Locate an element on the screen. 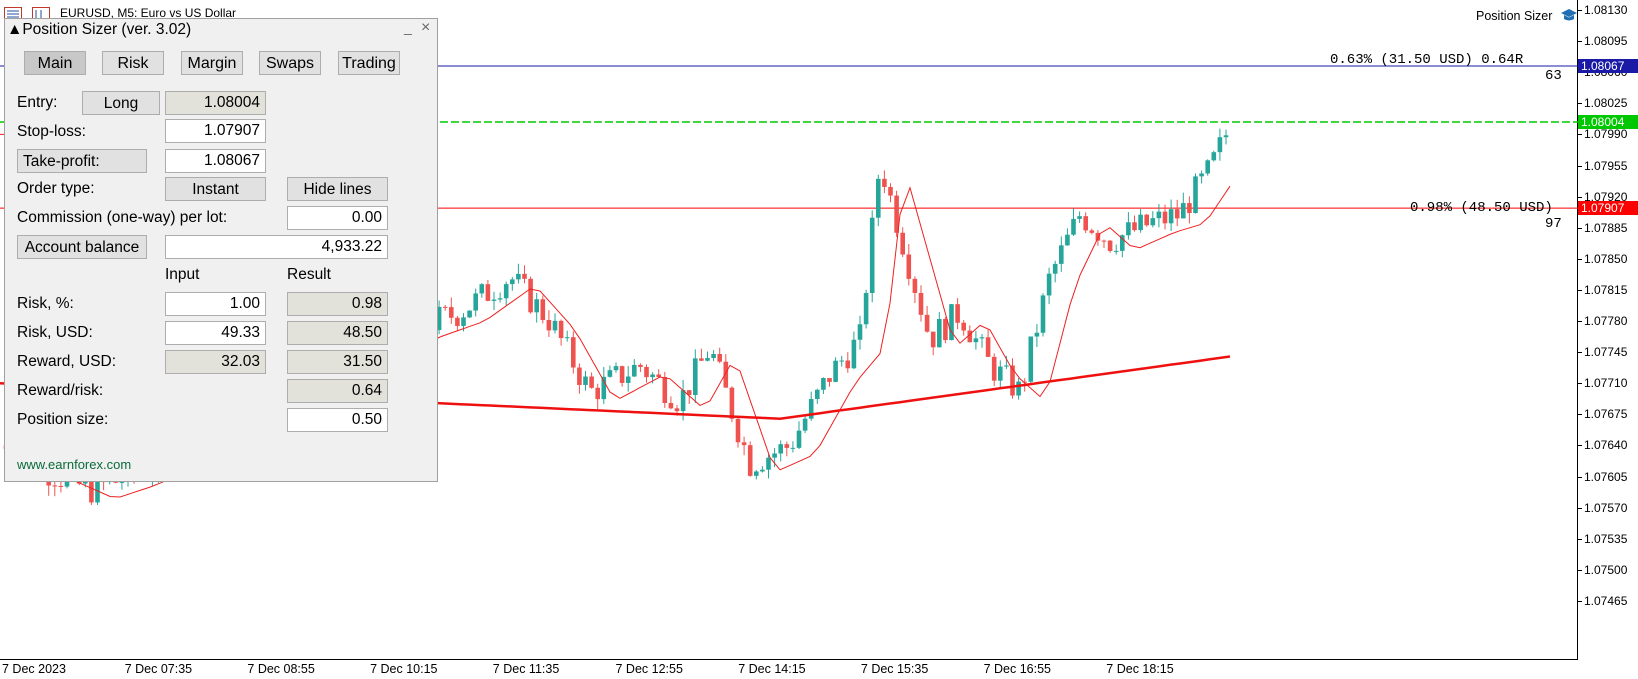  tab-margin: Margin is located at coordinates (212, 63).